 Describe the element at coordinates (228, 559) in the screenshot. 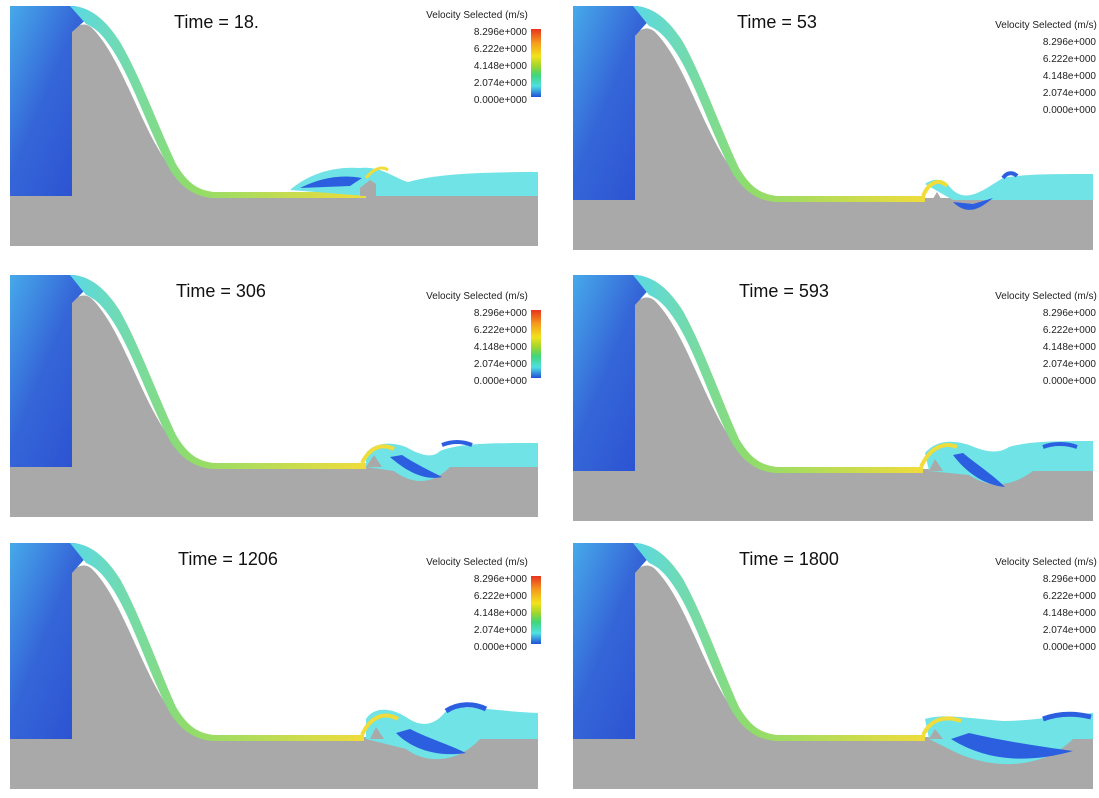

I see `time-label: Time = 1206` at that location.